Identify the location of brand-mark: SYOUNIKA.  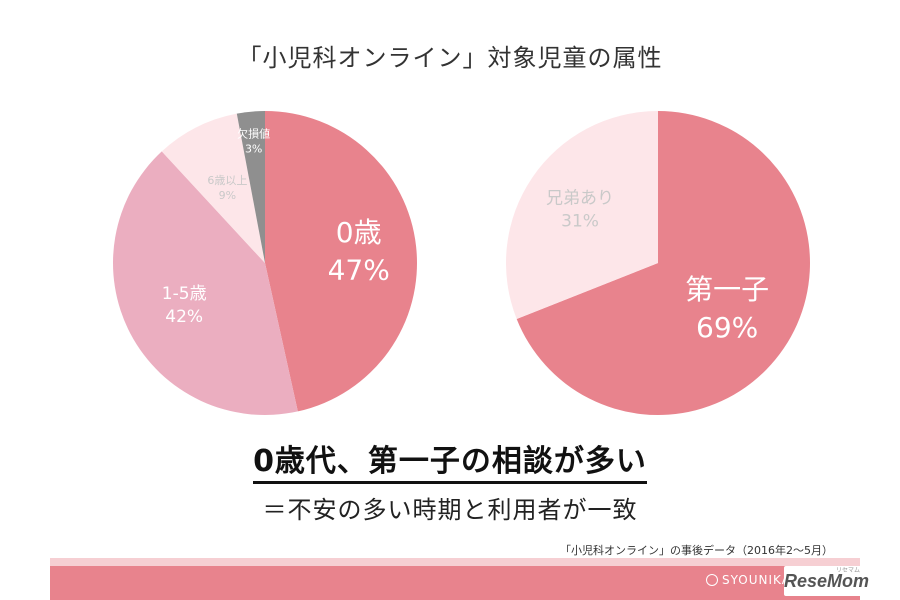
(748, 580).